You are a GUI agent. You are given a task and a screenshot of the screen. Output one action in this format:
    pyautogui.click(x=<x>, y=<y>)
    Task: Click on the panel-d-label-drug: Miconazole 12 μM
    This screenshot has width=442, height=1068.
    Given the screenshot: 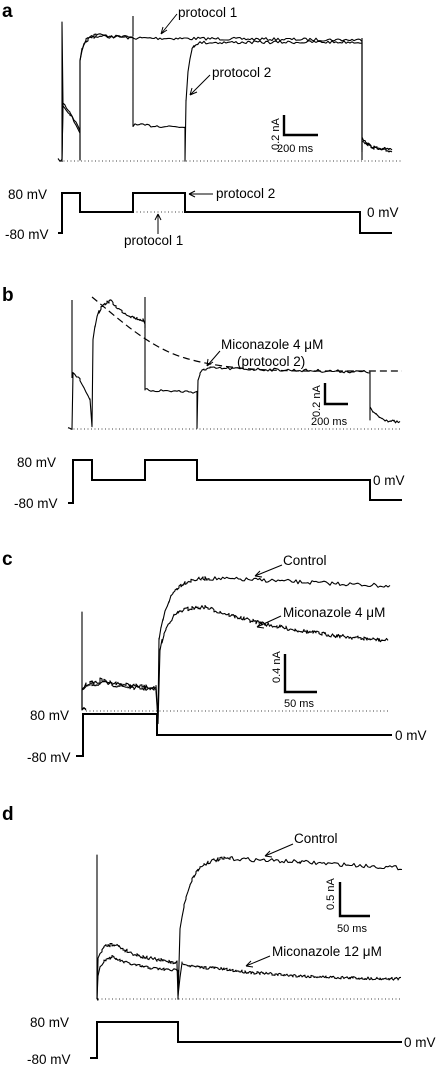 What is the action you would take?
    pyautogui.click(x=327, y=951)
    